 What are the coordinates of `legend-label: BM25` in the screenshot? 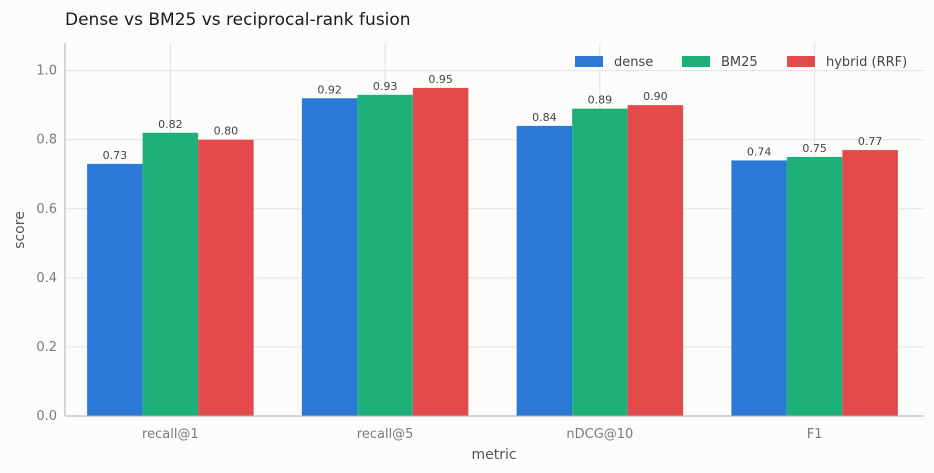 It's located at (739, 62).